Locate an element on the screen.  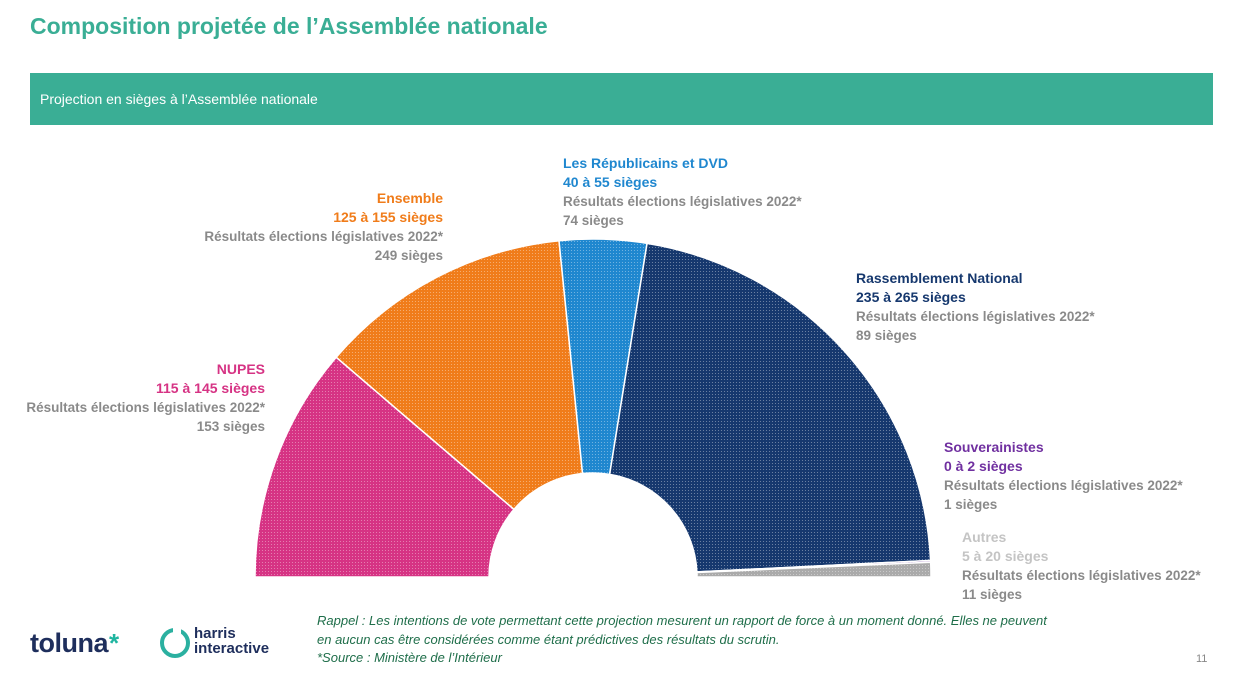
toluna-star-icon: * is located at coordinates (114, 643).